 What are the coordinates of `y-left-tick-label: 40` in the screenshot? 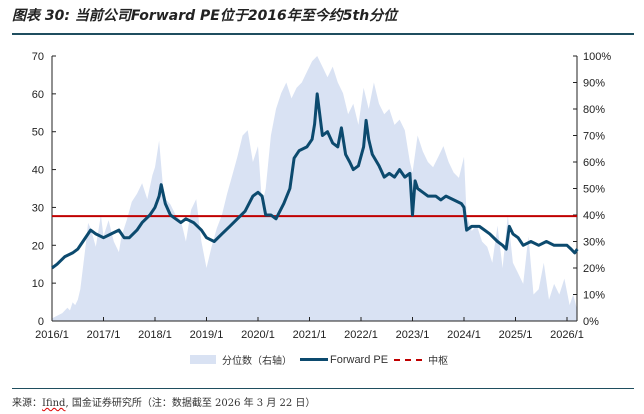 It's located at (38, 171).